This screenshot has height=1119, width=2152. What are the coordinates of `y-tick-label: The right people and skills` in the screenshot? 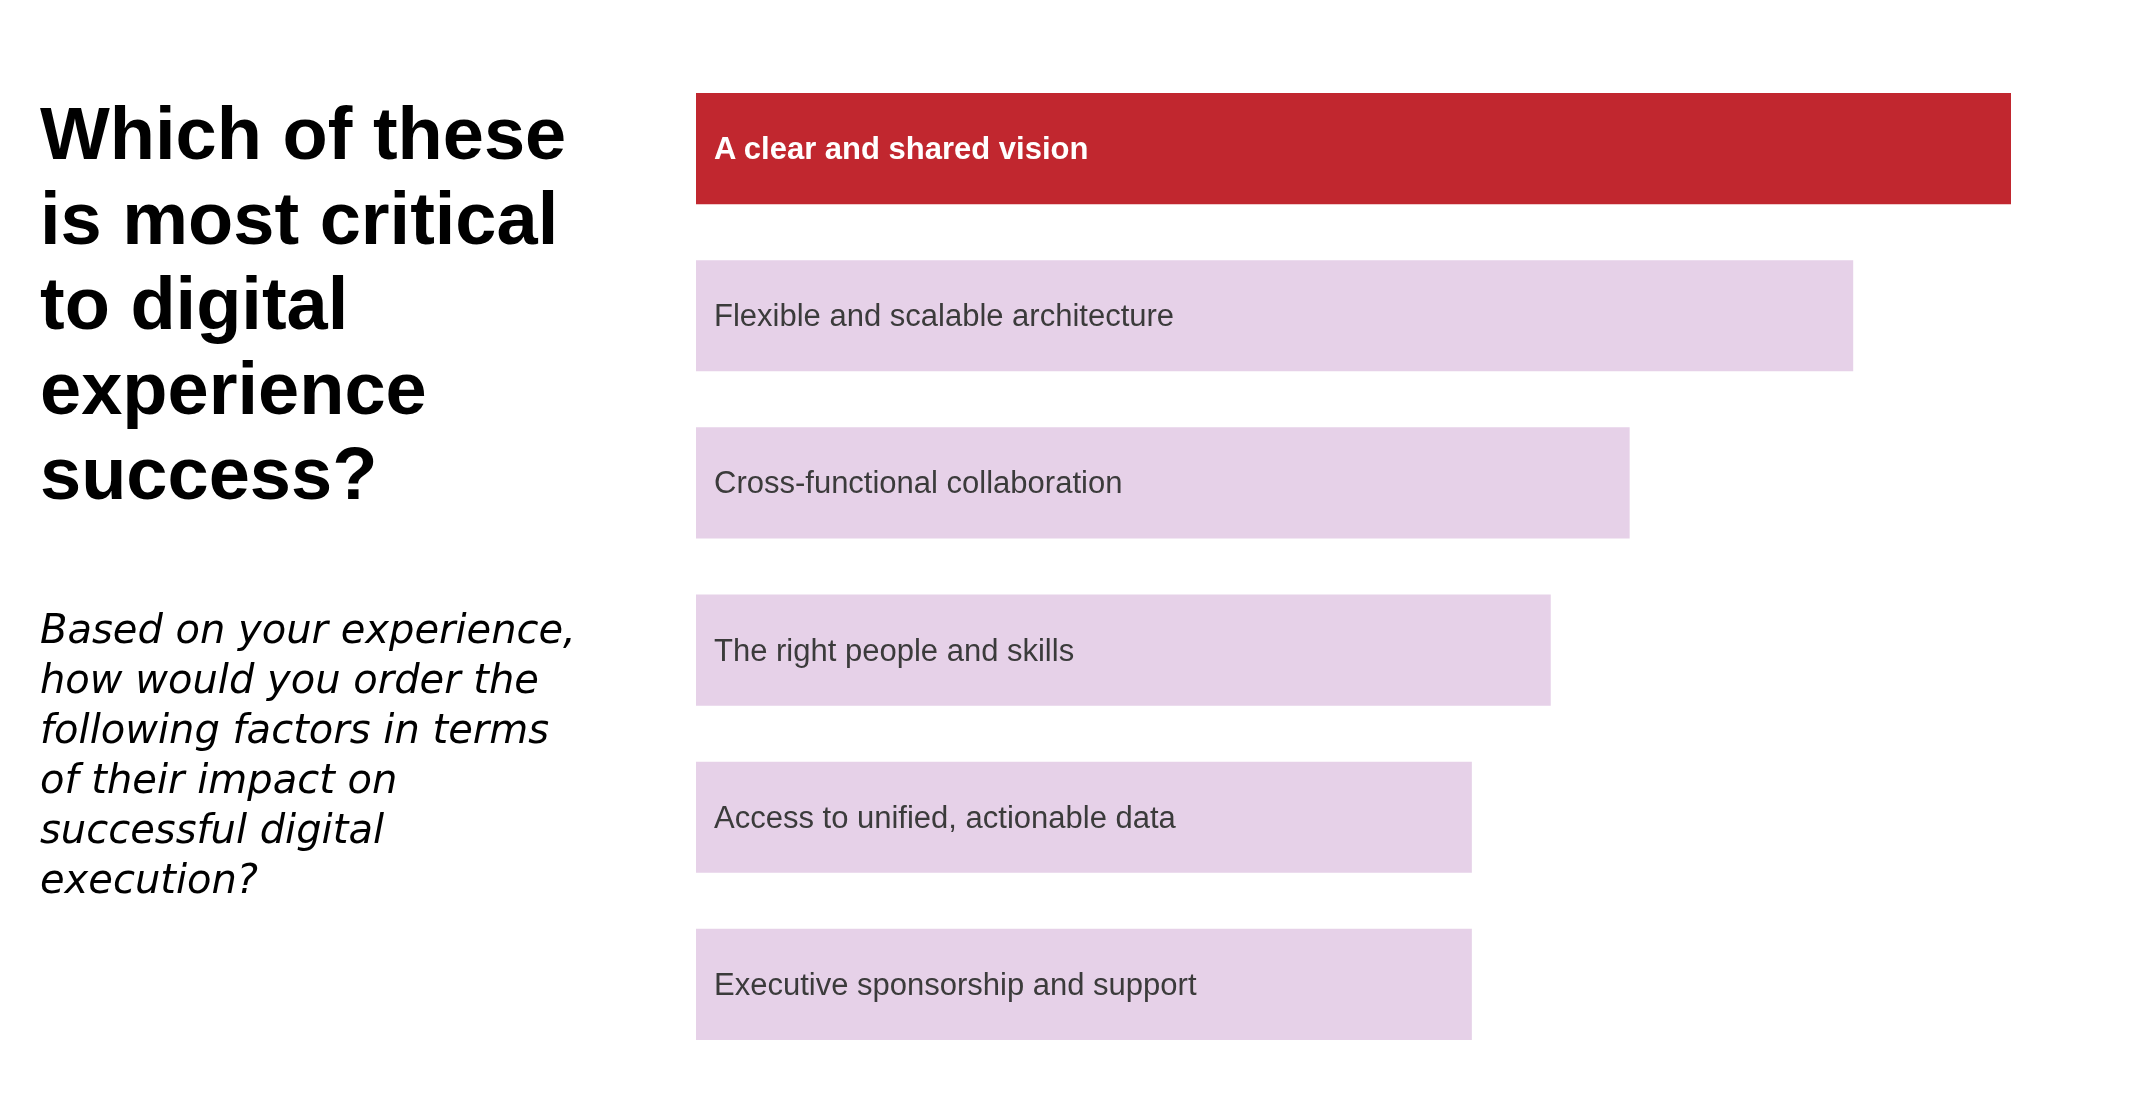 It's located at (894, 650).